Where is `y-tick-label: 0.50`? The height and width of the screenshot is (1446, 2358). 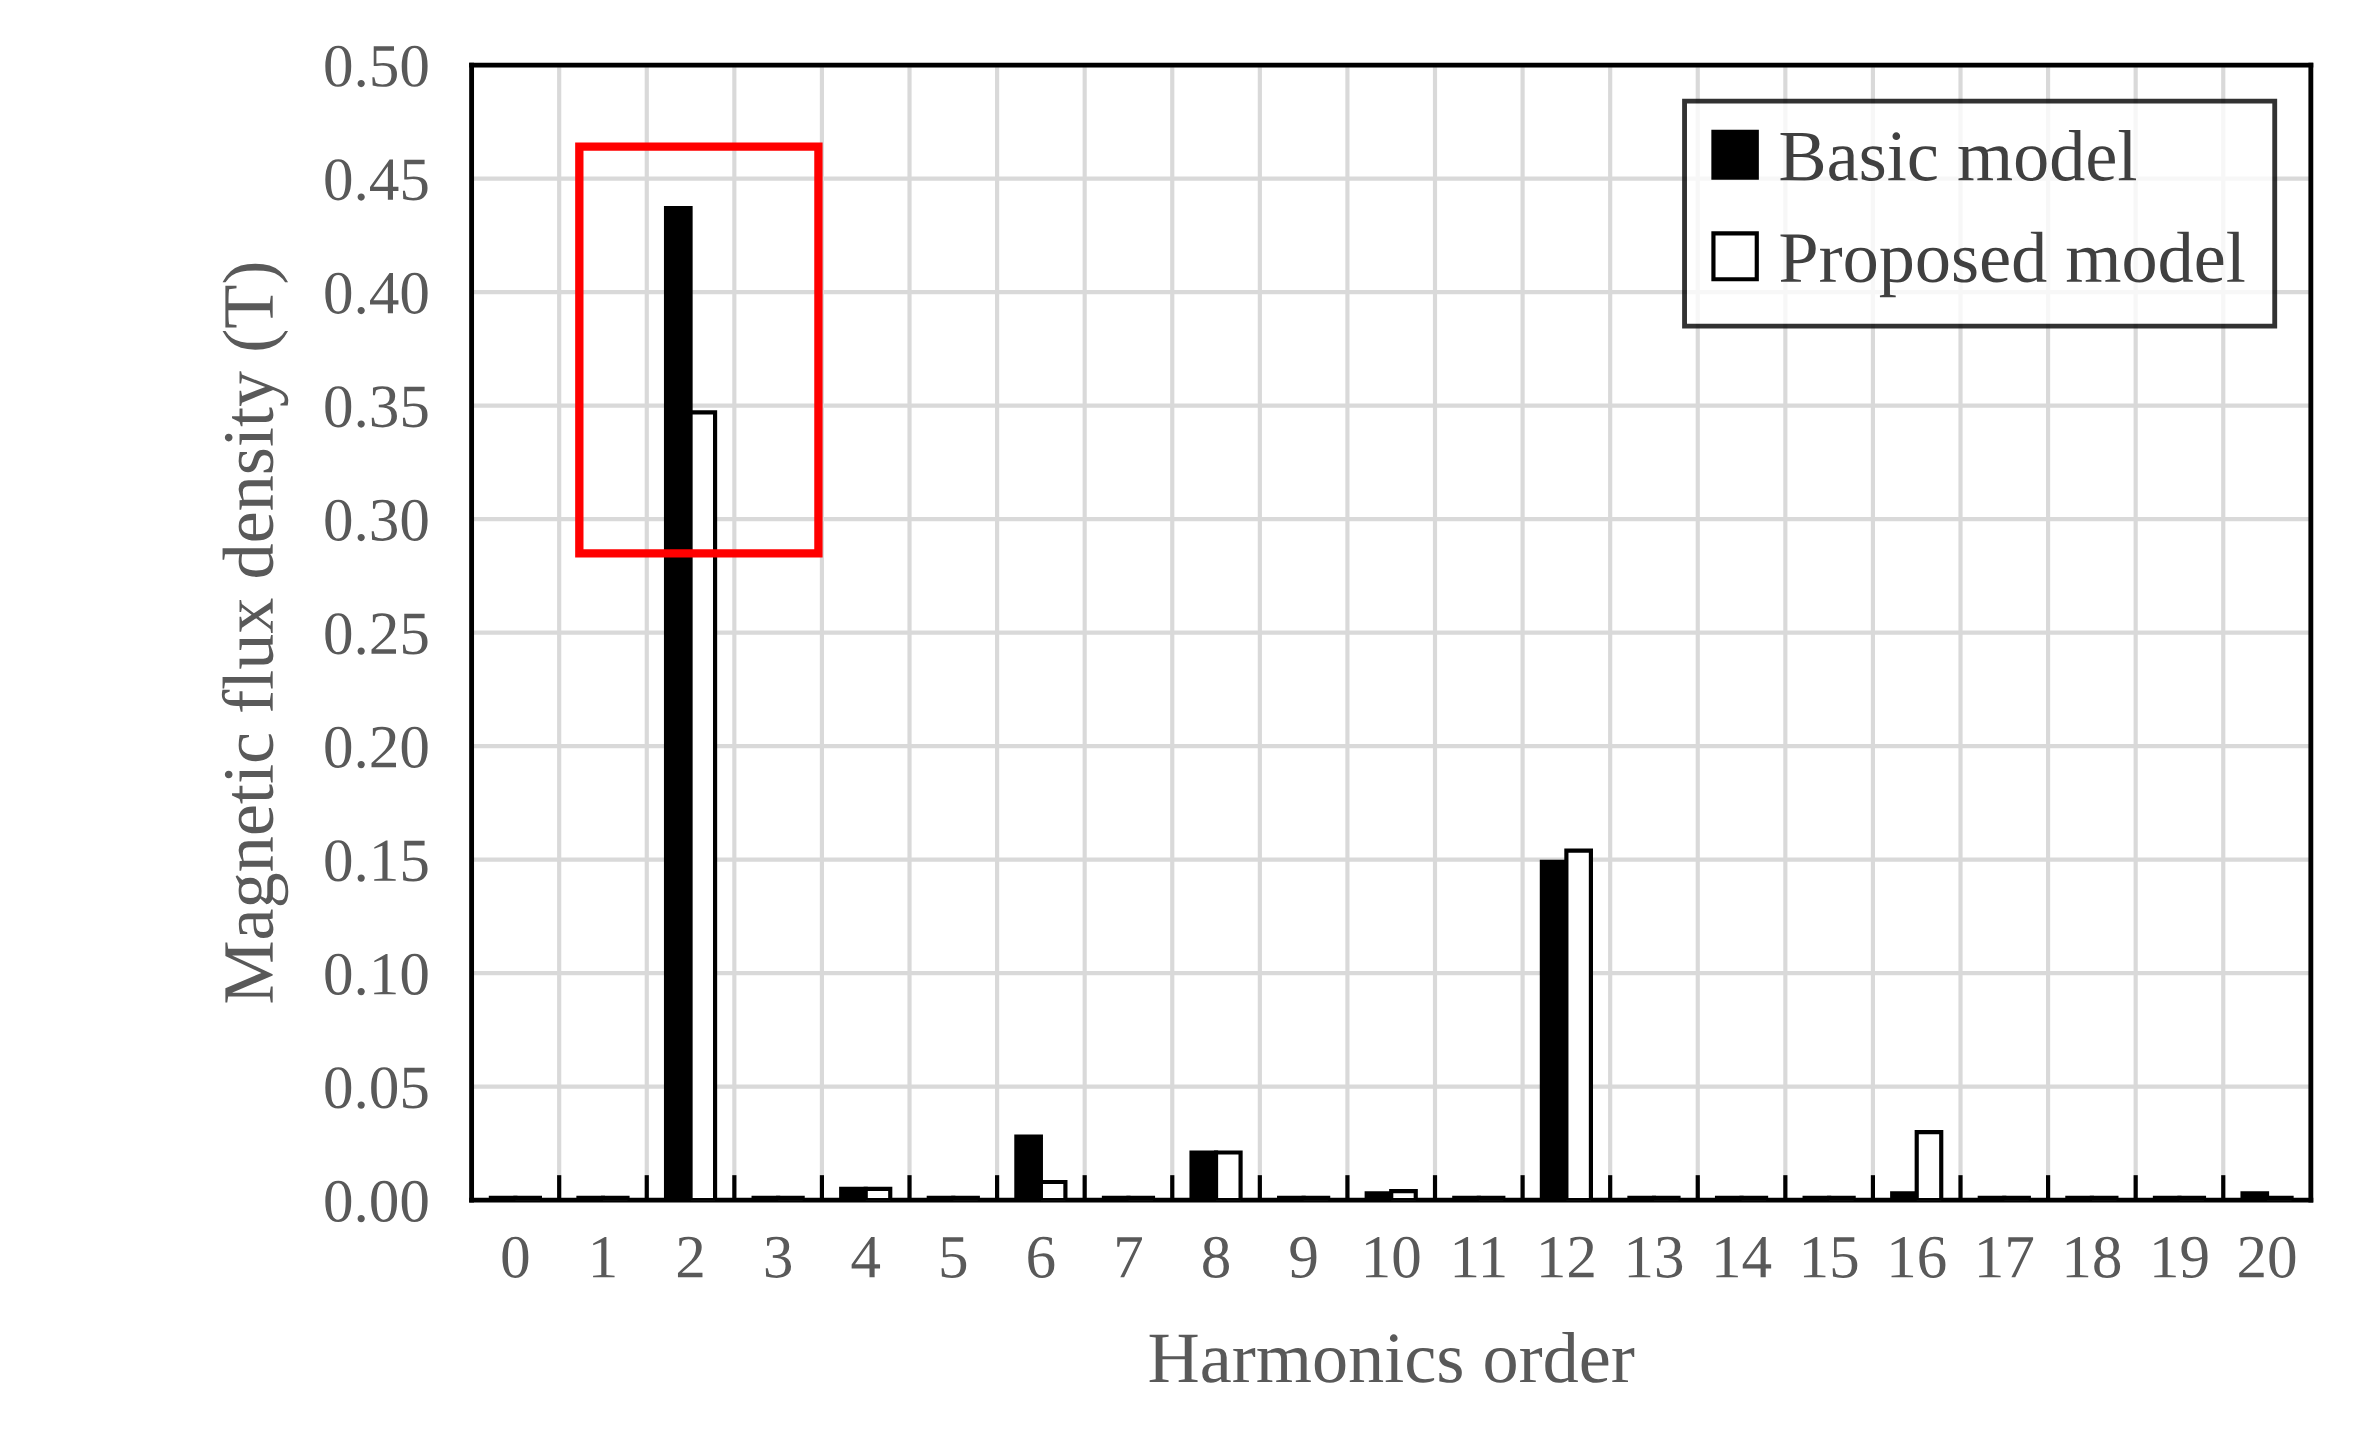
y-tick-label: 0.50 is located at coordinates (376, 66).